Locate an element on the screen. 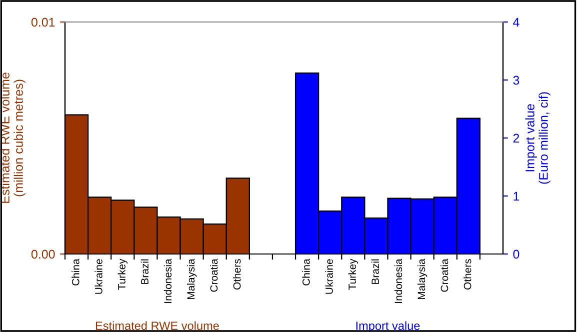 The width and height of the screenshot is (577, 332). y2-axis-title: Import value (Euro million, cif) is located at coordinates (537, 138).